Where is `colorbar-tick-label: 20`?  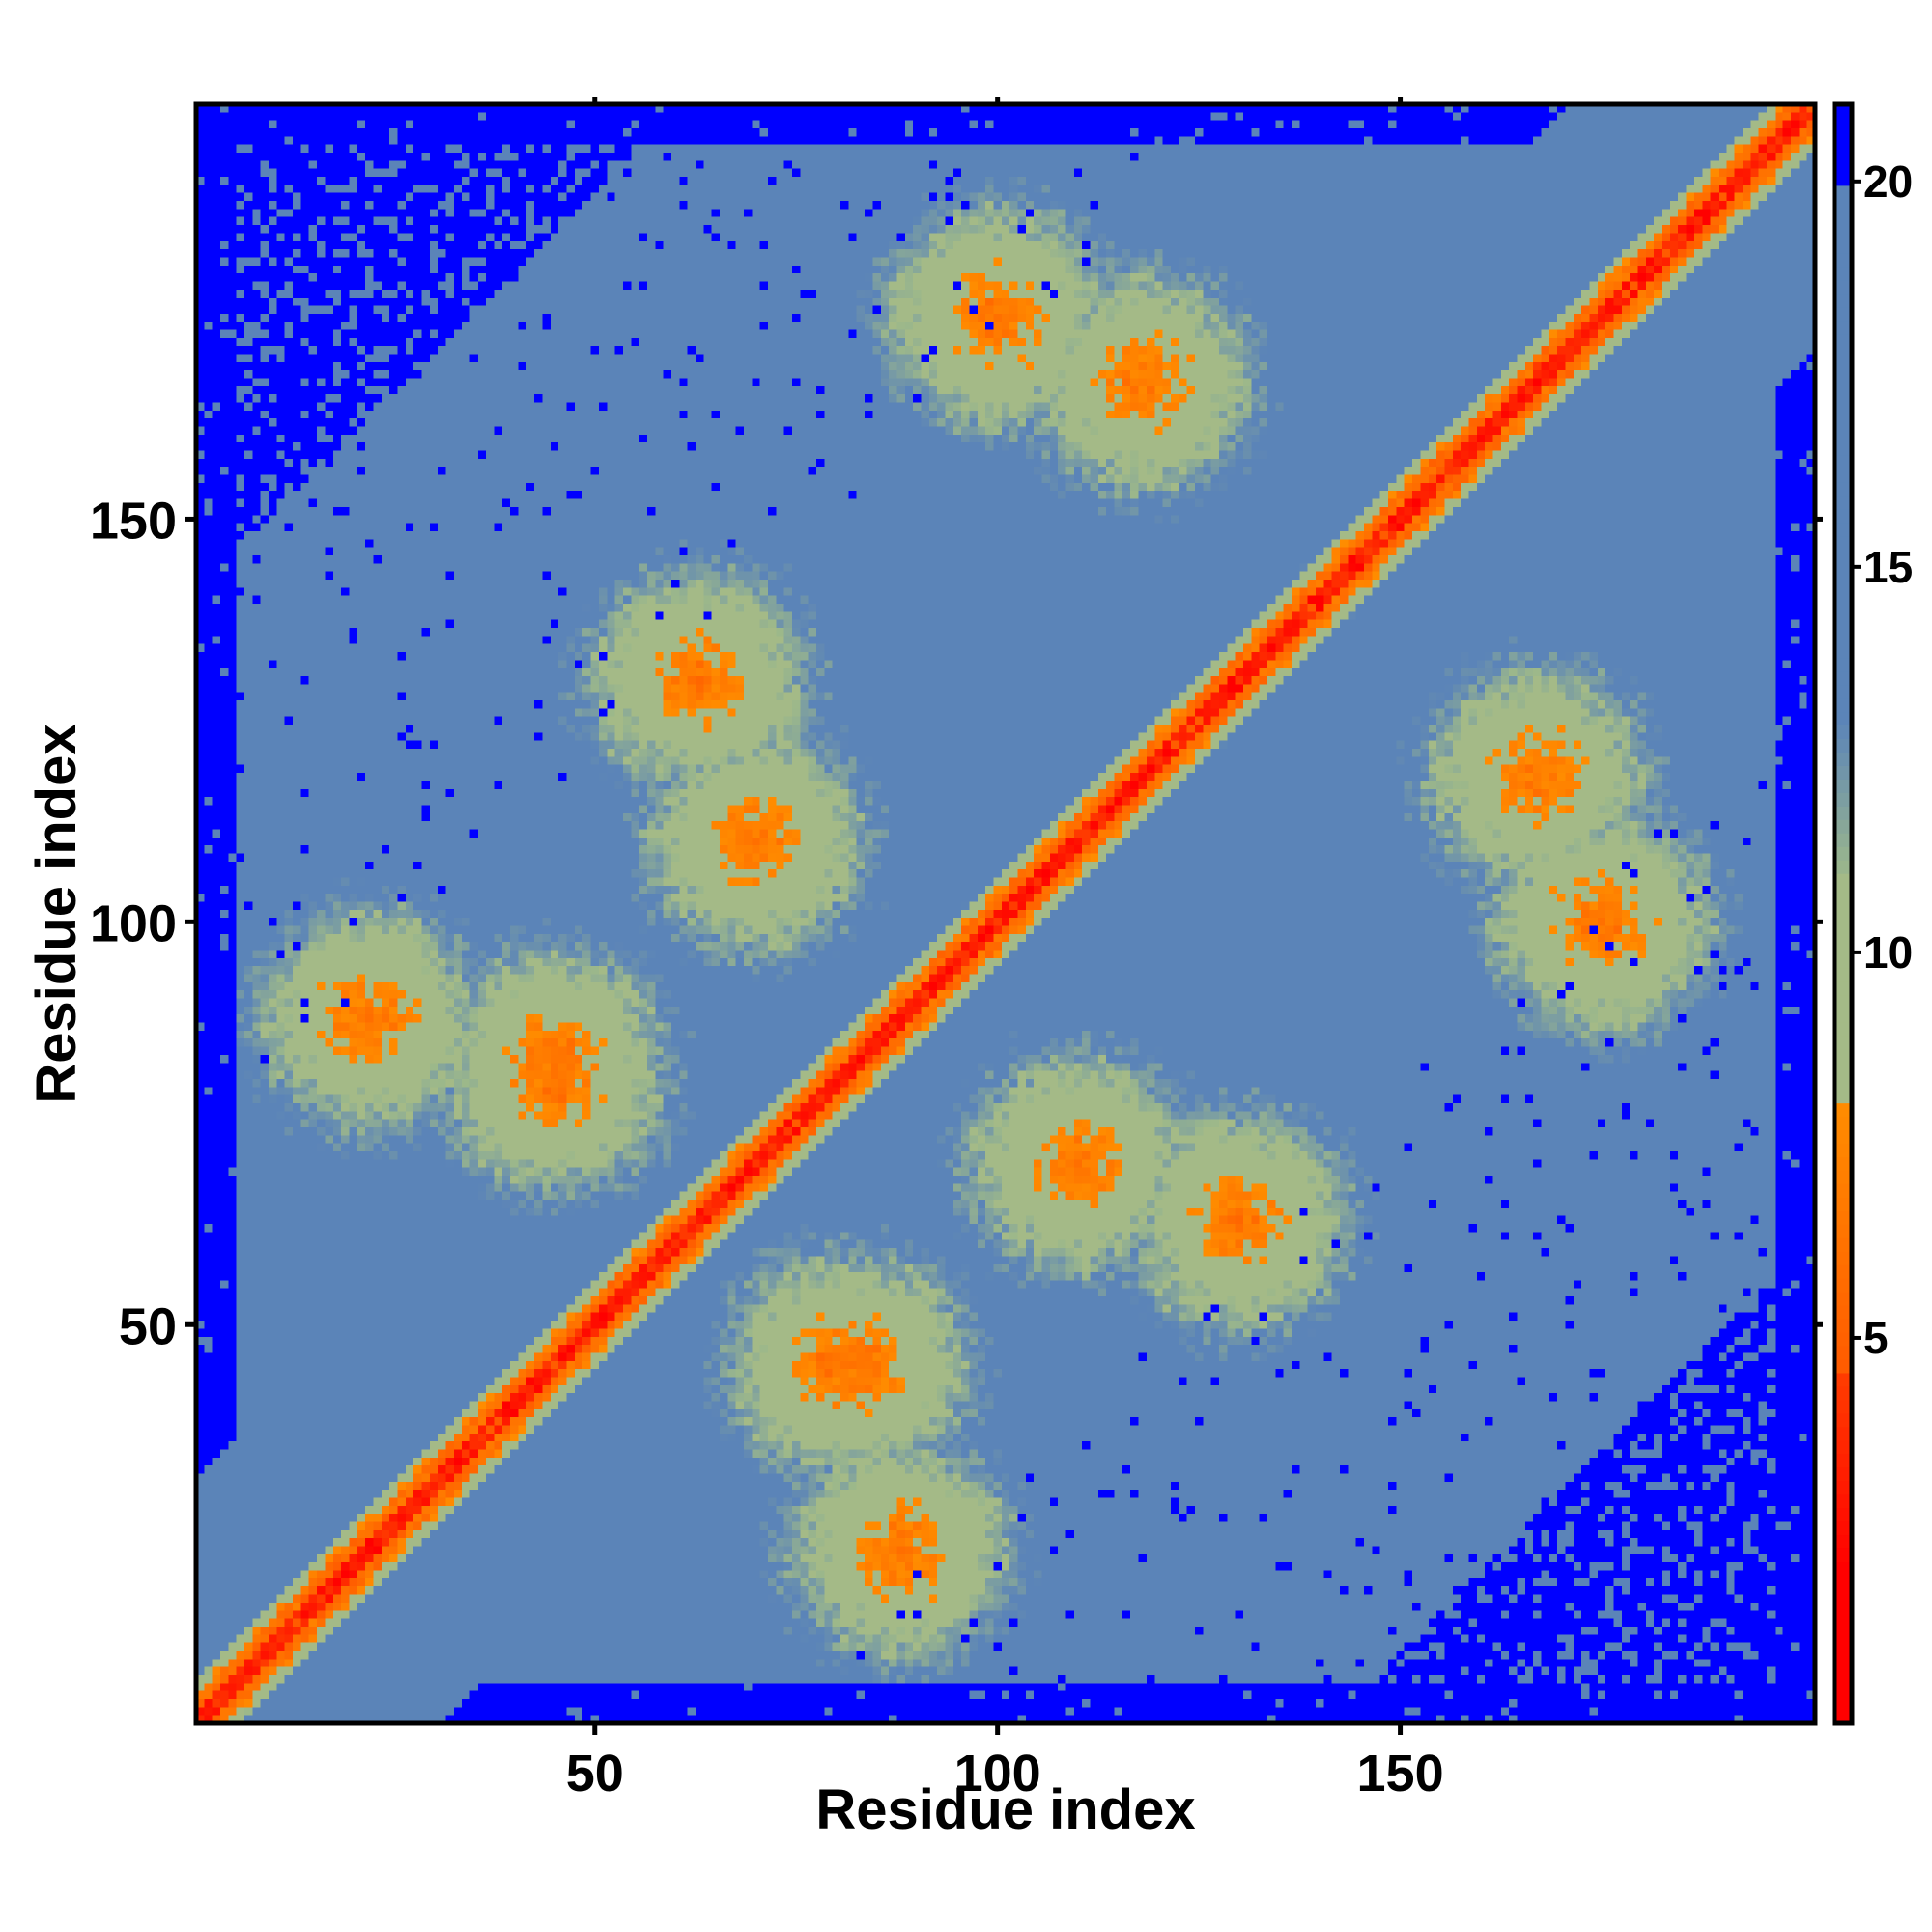
colorbar-tick-label: 20 is located at coordinates (1888, 181).